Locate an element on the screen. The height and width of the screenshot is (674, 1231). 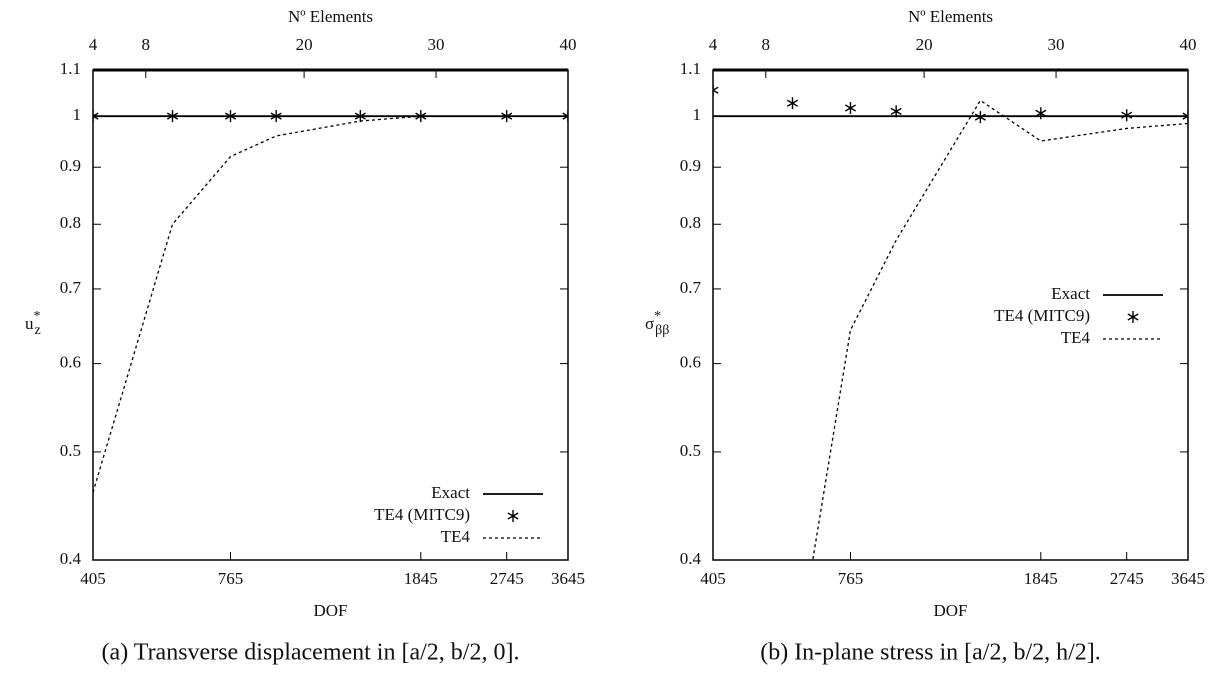
y-axis-label: σ* ββ is located at coordinates (657, 323).